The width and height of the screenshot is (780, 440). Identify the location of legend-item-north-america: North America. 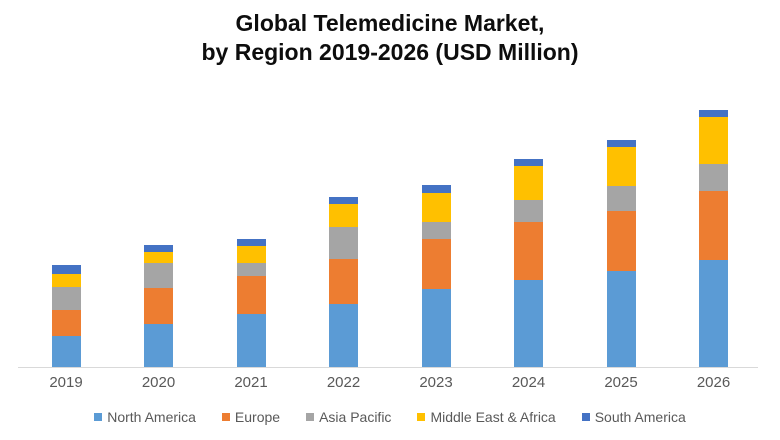
(145, 417).